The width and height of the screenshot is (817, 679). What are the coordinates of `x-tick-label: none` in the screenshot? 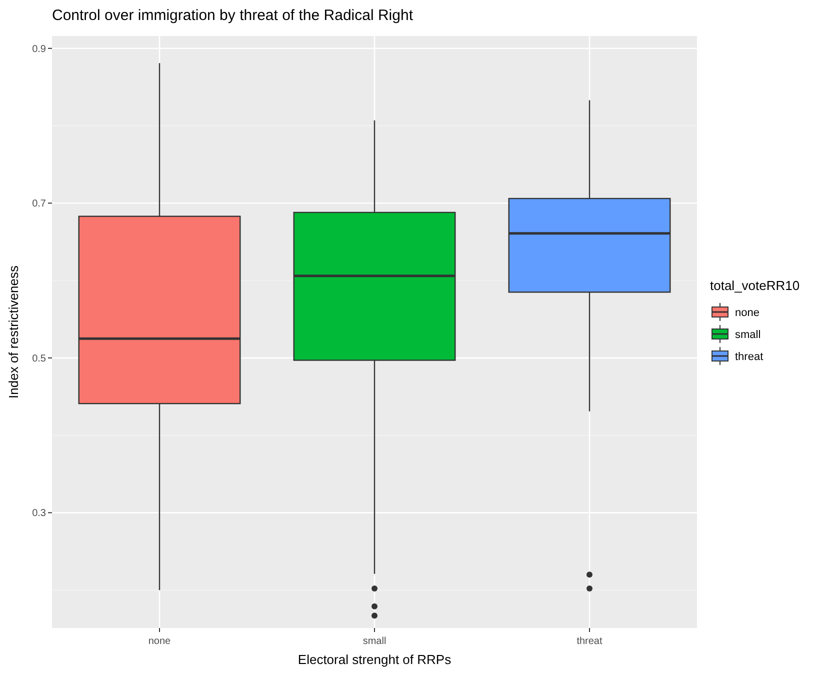 It's located at (160, 641).